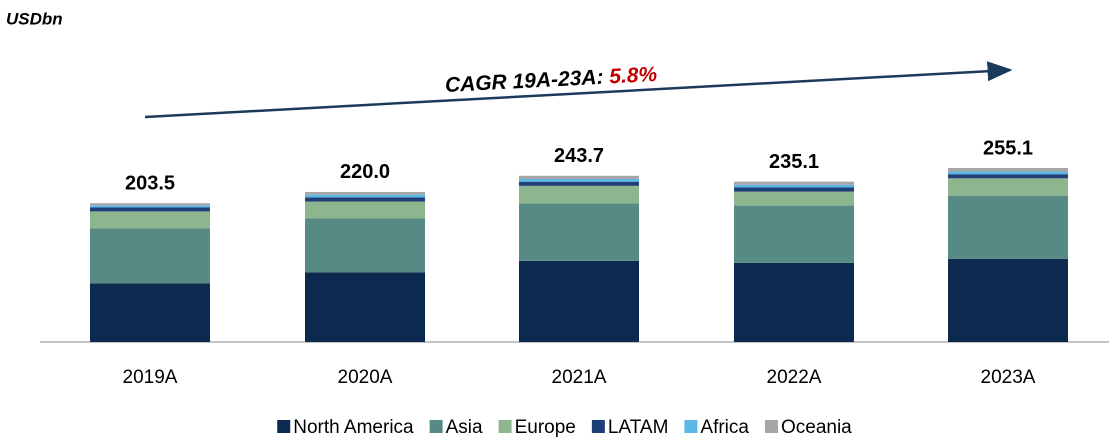 This screenshot has height=441, width=1109. I want to click on legend-label: North America, so click(353, 427).